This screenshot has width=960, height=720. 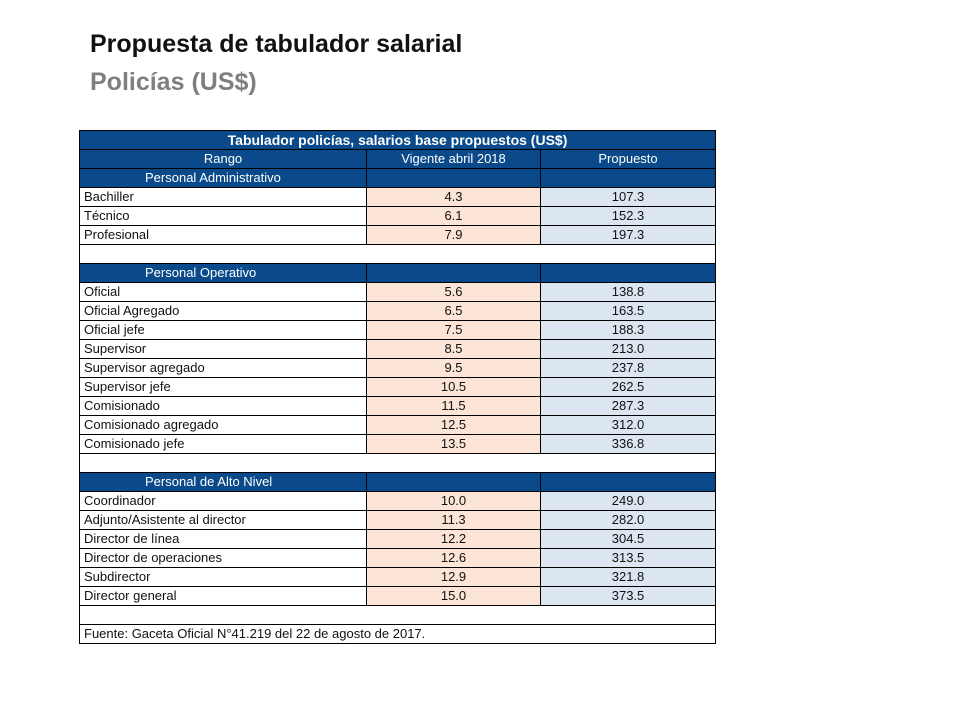 I want to click on rank-cell: Bachiller, so click(x=223, y=197).